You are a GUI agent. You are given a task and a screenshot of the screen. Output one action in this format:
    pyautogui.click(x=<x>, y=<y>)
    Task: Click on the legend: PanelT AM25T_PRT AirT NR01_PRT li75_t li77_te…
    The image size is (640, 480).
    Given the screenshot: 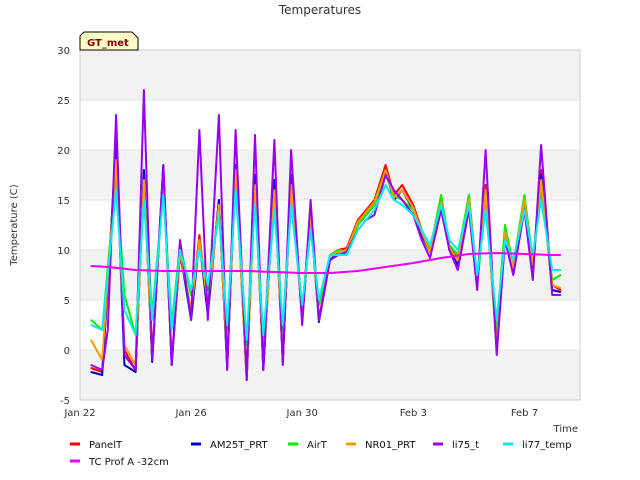 What is the action you would take?
    pyautogui.click(x=320, y=454)
    